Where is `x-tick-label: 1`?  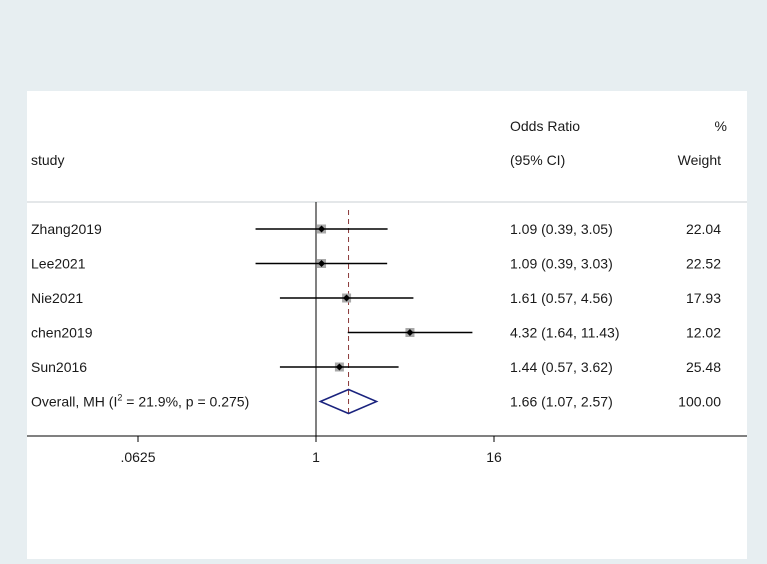 x-tick-label: 1 is located at coordinates (316, 457).